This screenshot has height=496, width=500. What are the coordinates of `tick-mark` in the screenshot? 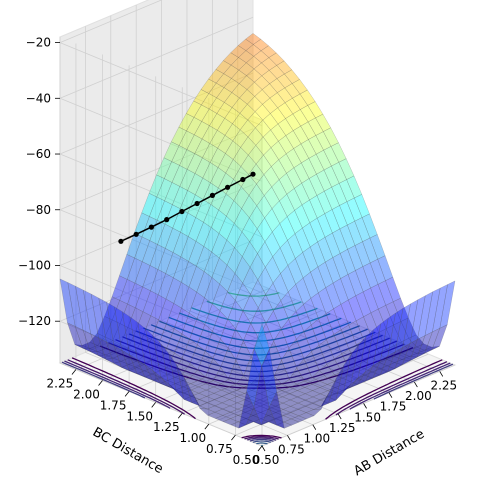 It's located at (339, 416).